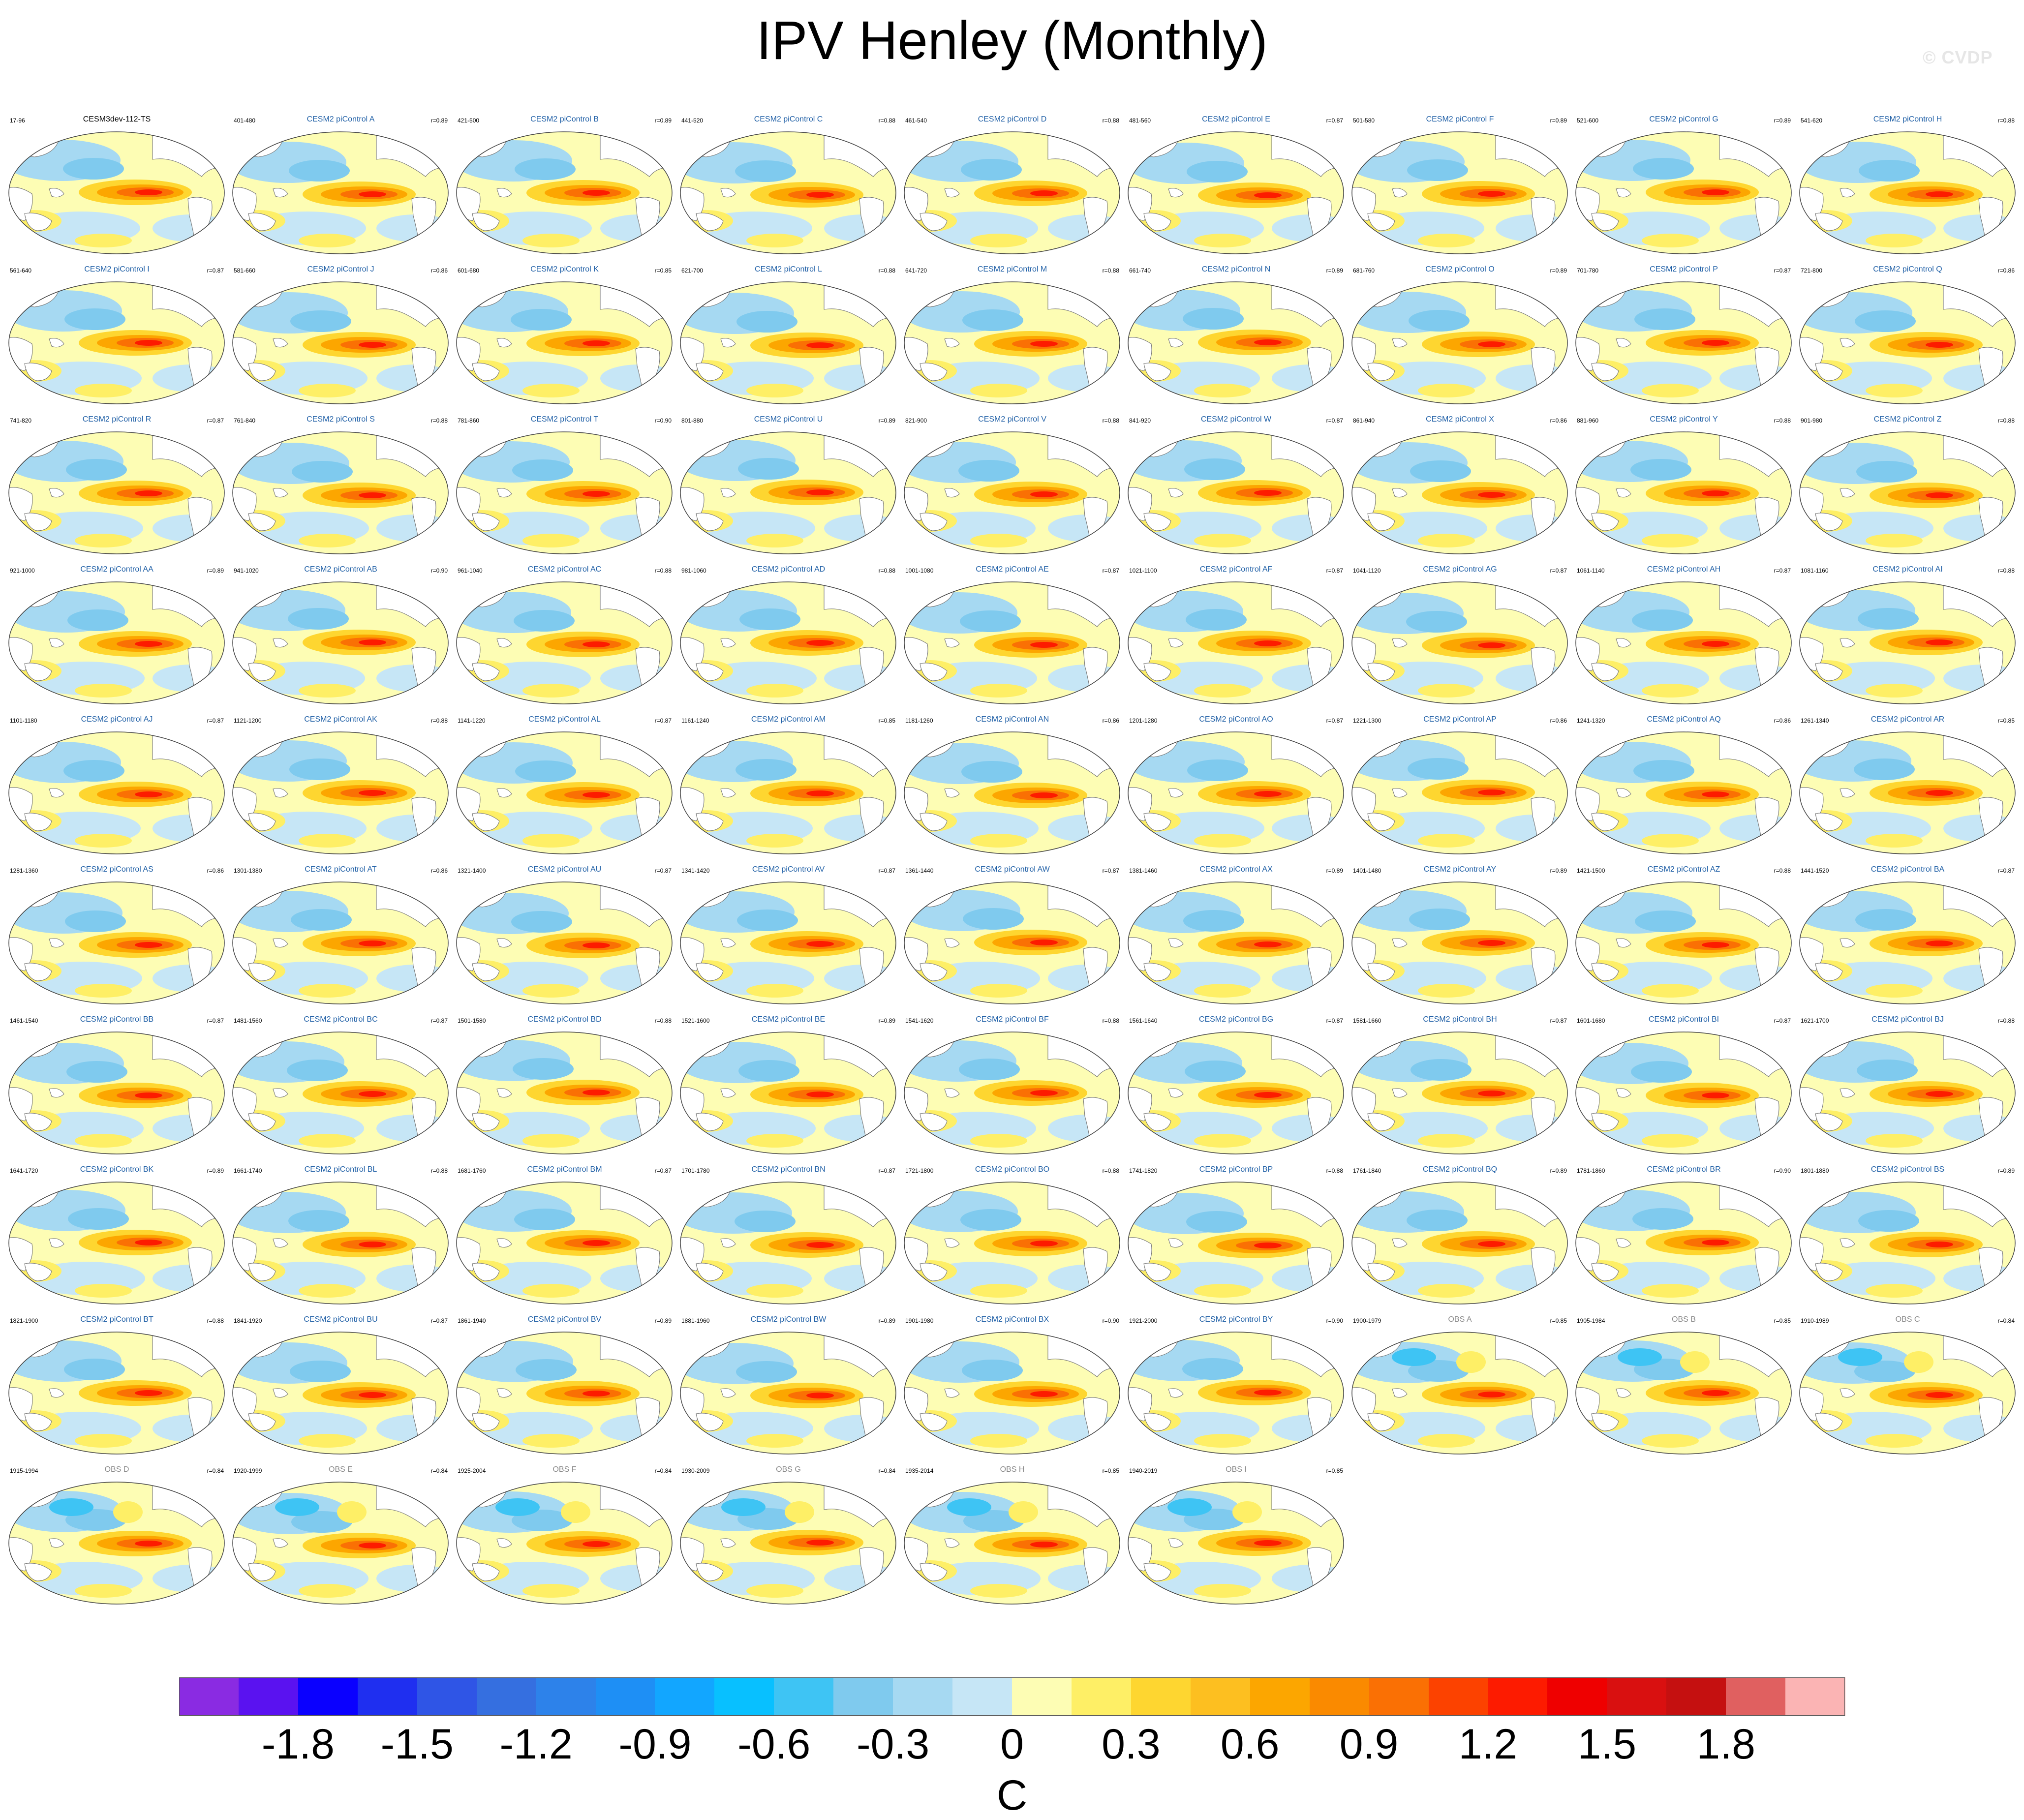 Image resolution: width=2024 pixels, height=1820 pixels. I want to click on panel-title: CESM2 piControl BW, so click(788, 1319).